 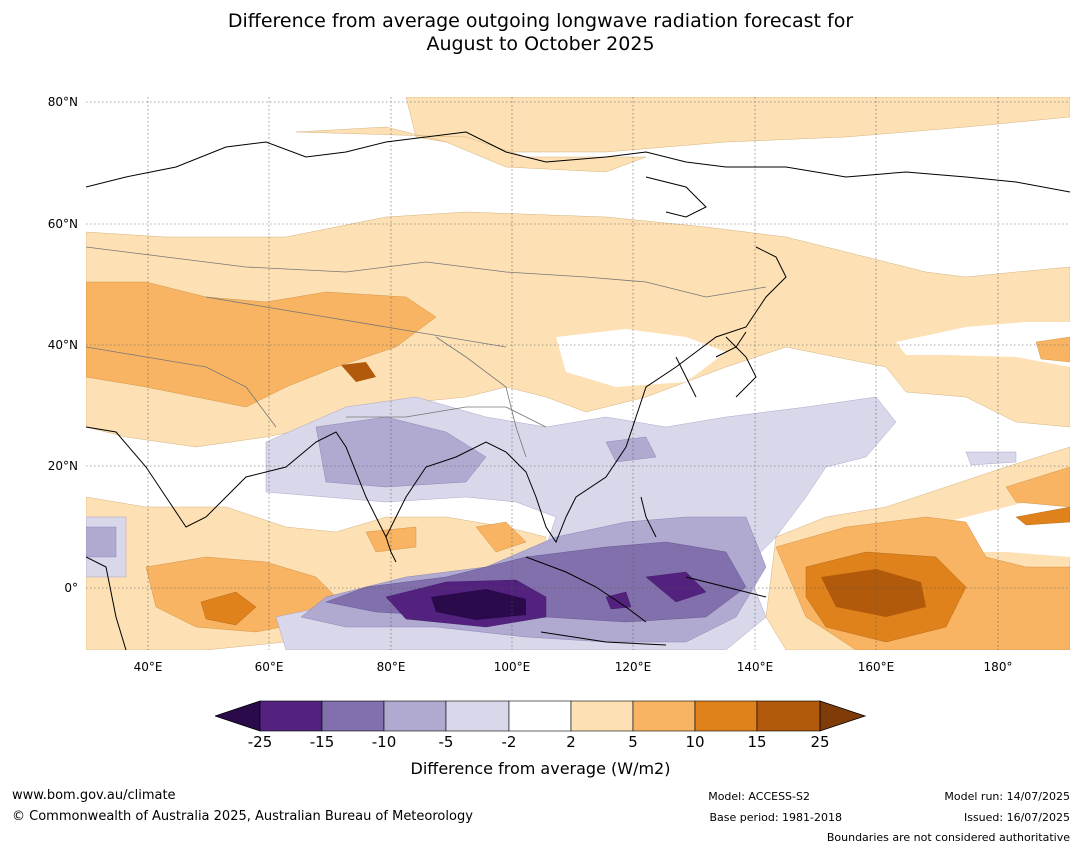 I want to click on lat-tick-60n: 60°N, so click(x=62, y=224).